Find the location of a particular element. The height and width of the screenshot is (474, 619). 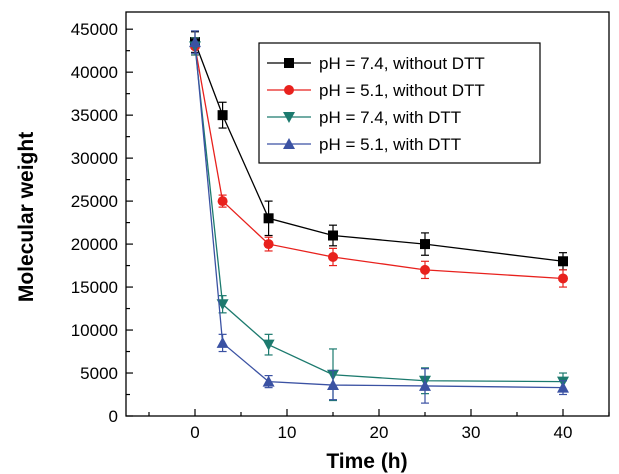

x-tick-label: 0 is located at coordinates (194, 432).